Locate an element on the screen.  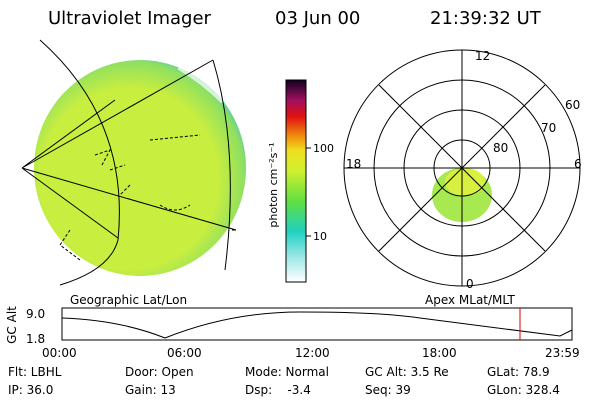
panel-label: Geographic Lat/Lon is located at coordinates (128, 300).